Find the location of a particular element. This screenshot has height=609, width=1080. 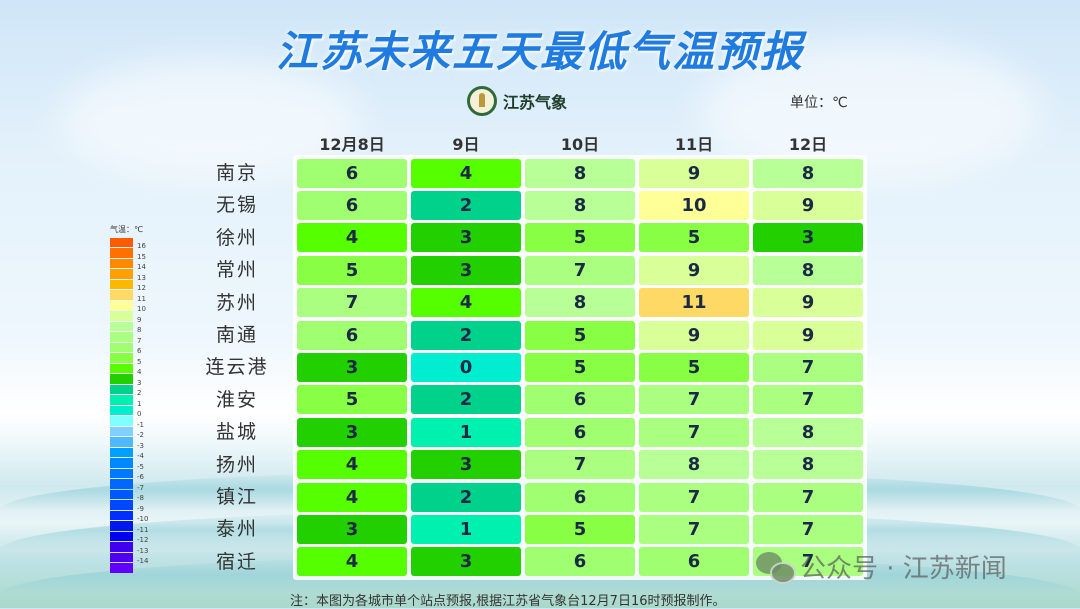

legend-item: 1 is located at coordinates (129, 401).